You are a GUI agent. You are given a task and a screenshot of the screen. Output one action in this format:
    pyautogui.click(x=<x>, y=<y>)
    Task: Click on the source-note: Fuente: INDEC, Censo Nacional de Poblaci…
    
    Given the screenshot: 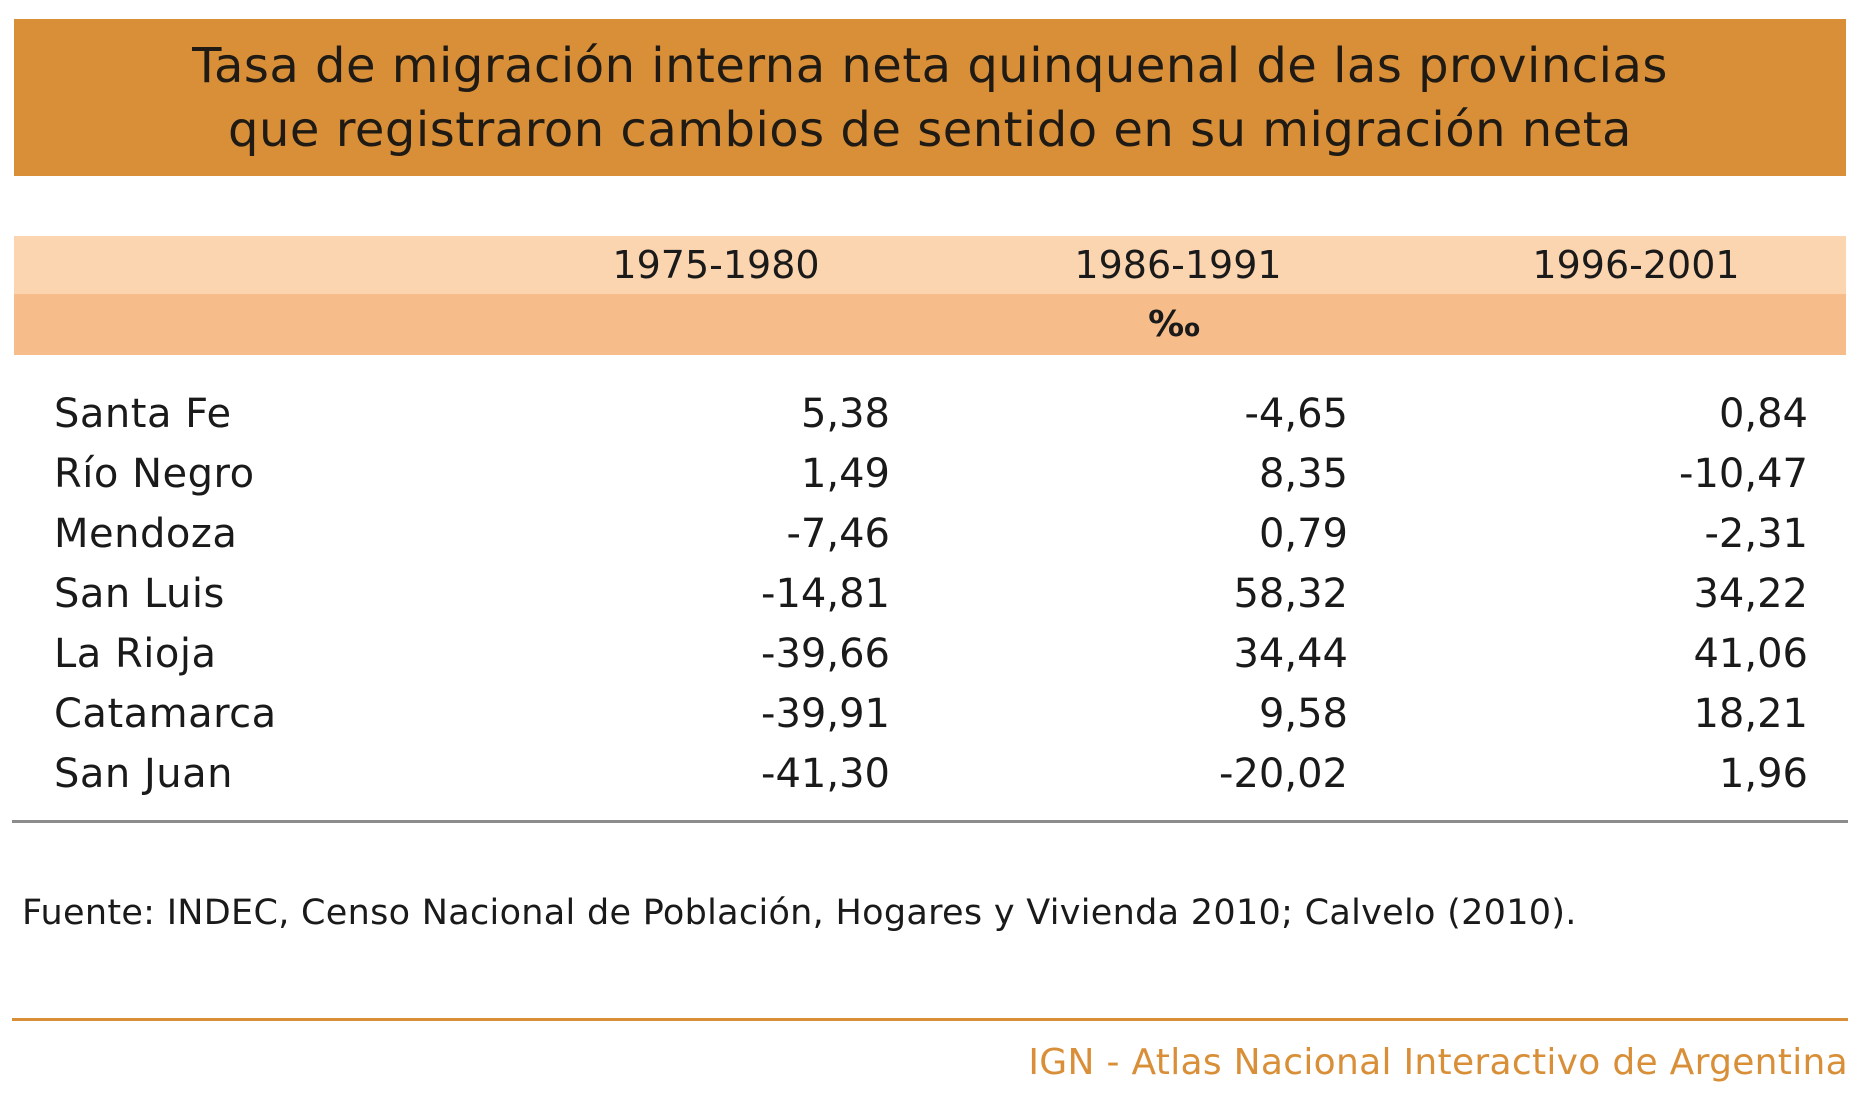 What is the action you would take?
    pyautogui.click(x=799, y=913)
    